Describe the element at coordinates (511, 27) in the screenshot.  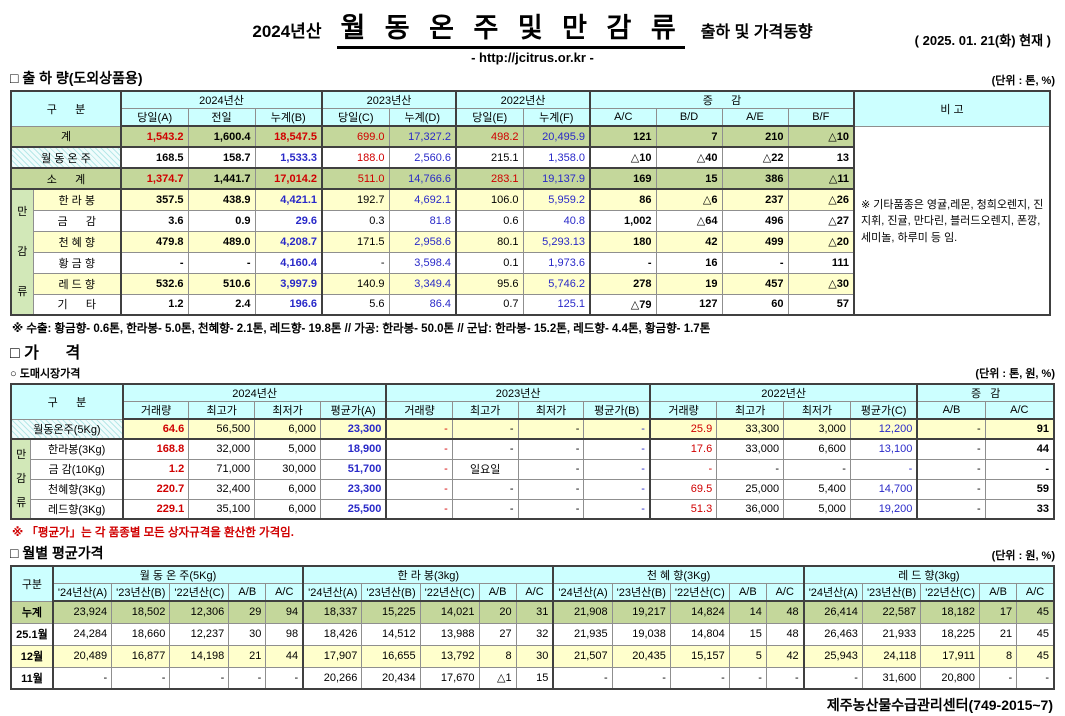
I see `title-main: 월 동 온 주 및 만 감 류` at that location.